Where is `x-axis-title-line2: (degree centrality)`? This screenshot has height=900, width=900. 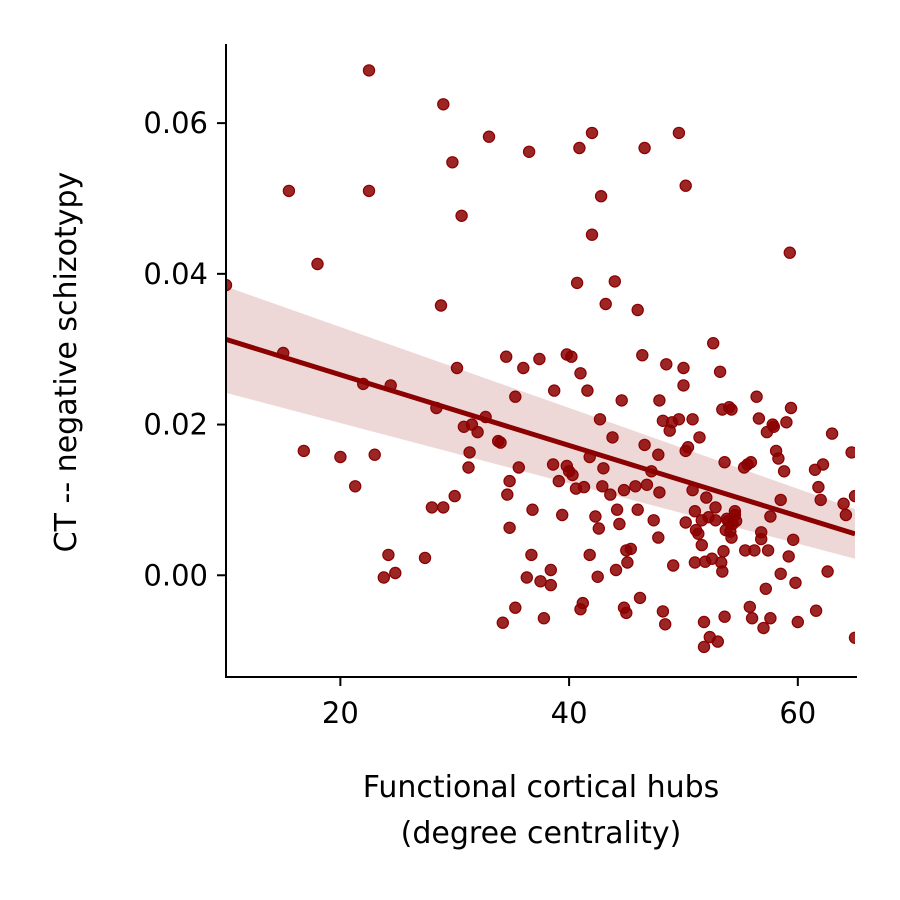
x-axis-title-line2: (degree centrality) is located at coordinates (541, 833).